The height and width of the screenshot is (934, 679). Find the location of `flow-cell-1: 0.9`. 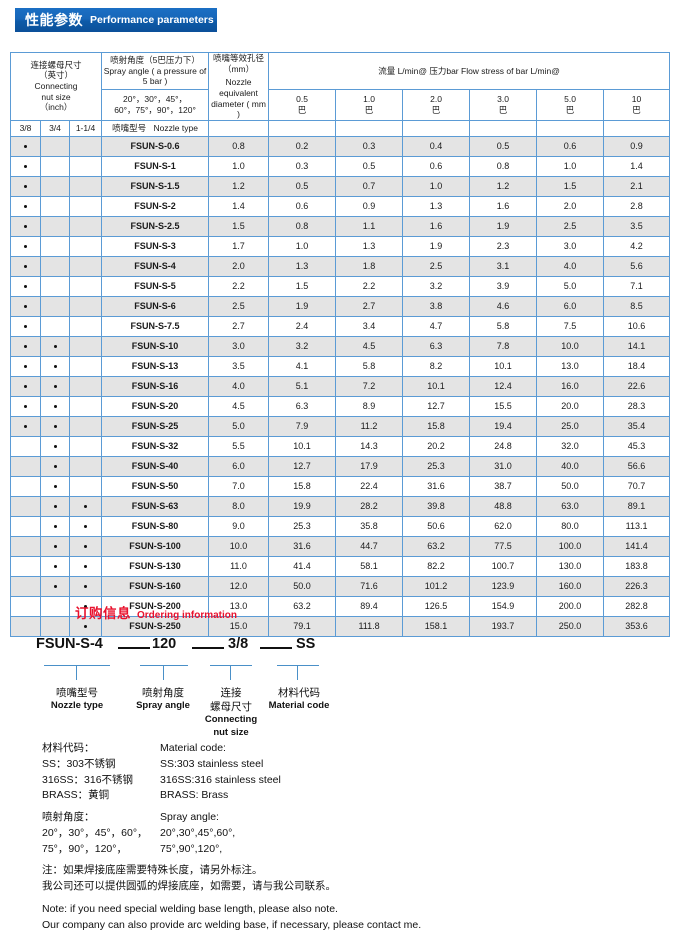

flow-cell-1: 0.9 is located at coordinates (369, 206).